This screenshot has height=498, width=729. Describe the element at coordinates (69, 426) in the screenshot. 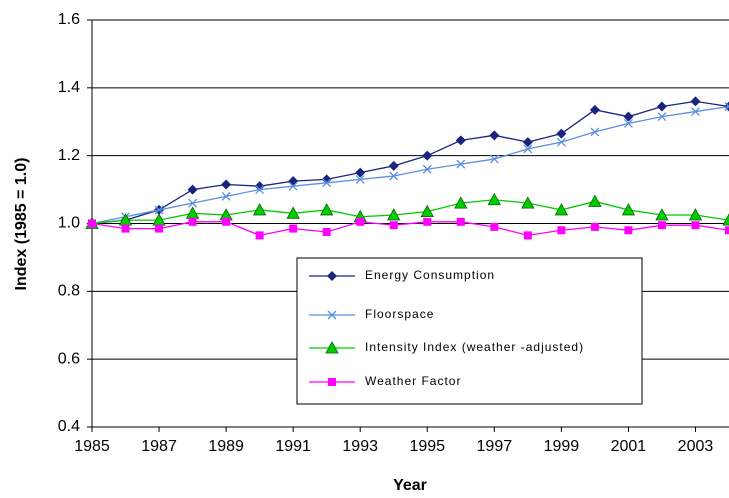

I see `y-tick-label: 0.4` at that location.